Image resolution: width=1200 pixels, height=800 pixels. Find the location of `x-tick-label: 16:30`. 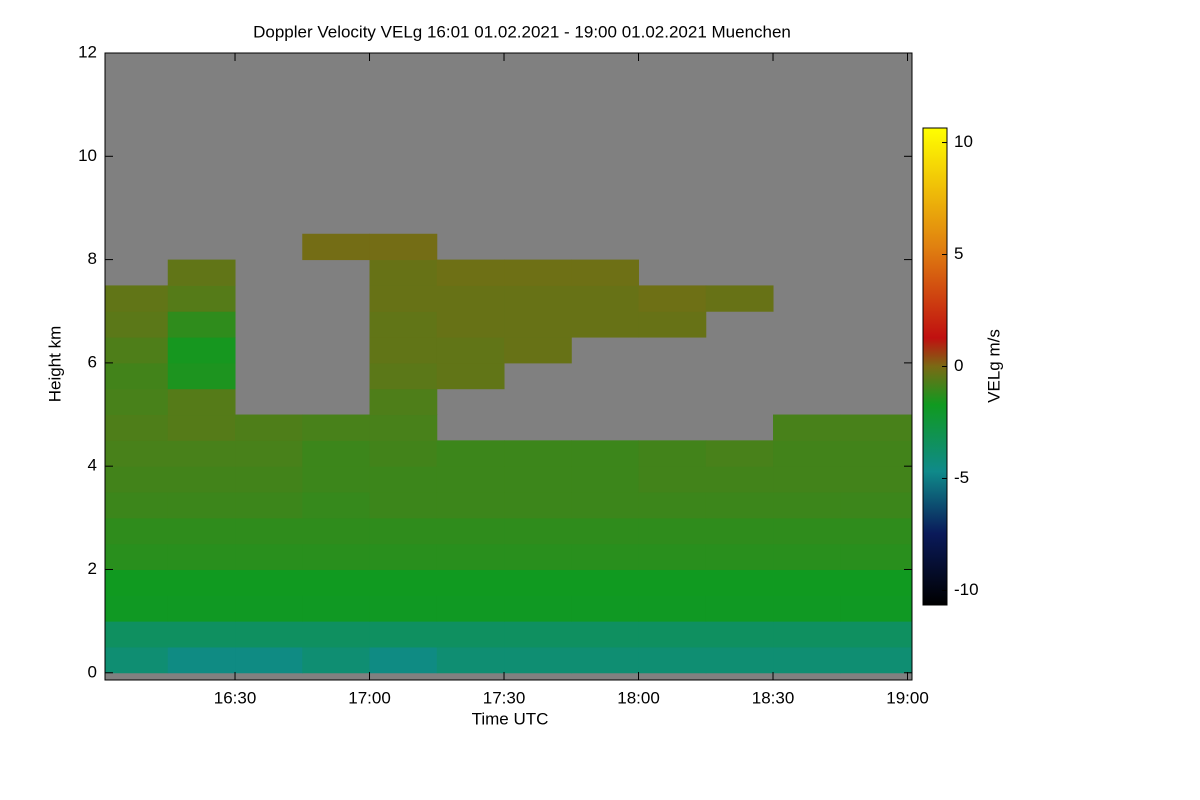

x-tick-label: 16:30 is located at coordinates (235, 697).